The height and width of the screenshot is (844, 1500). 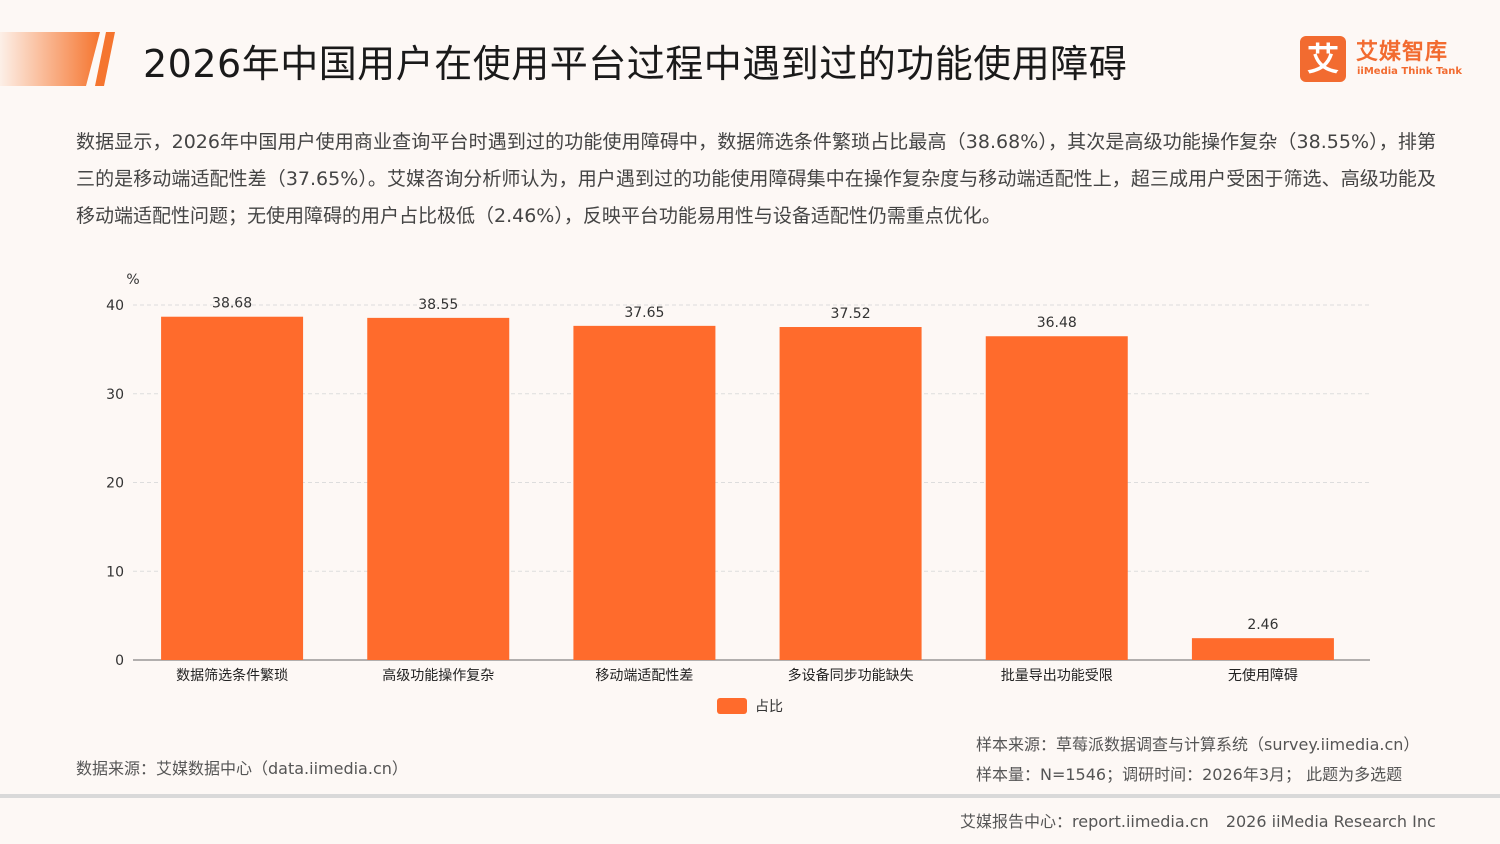 I want to click on x-category-label: 数据筛选条件繁琐, so click(x=232, y=675).